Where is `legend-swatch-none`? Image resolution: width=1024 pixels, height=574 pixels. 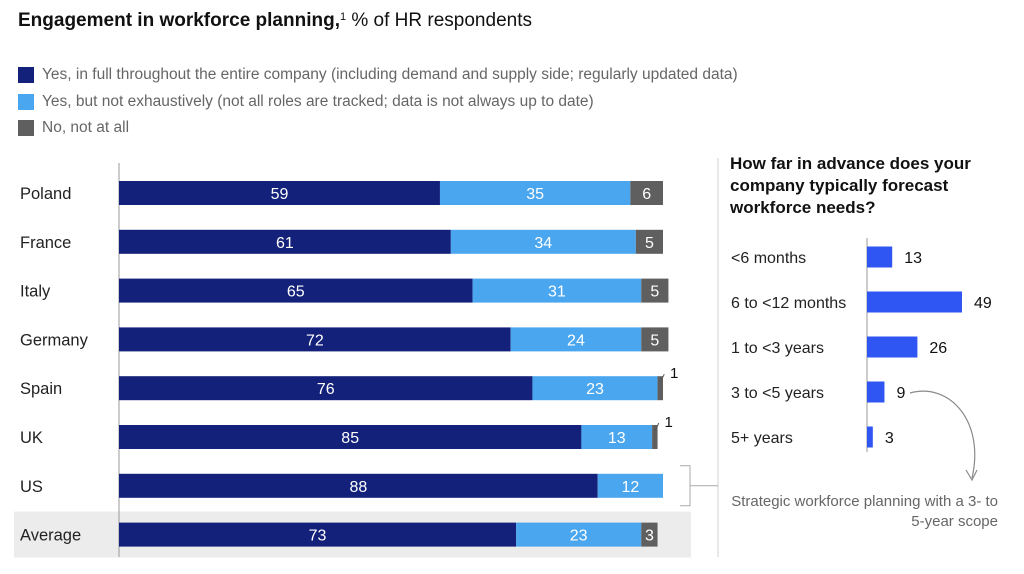 legend-swatch-none is located at coordinates (26, 128).